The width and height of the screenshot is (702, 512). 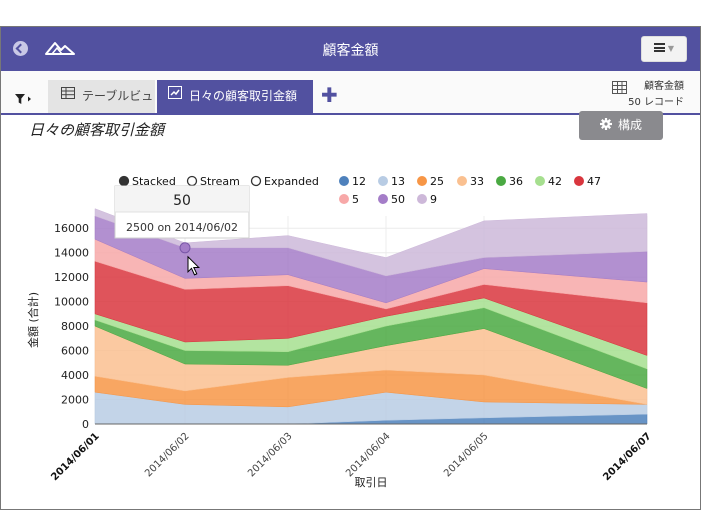 I want to click on record-info: 顧客金額 50 レコード, so click(x=648, y=95).